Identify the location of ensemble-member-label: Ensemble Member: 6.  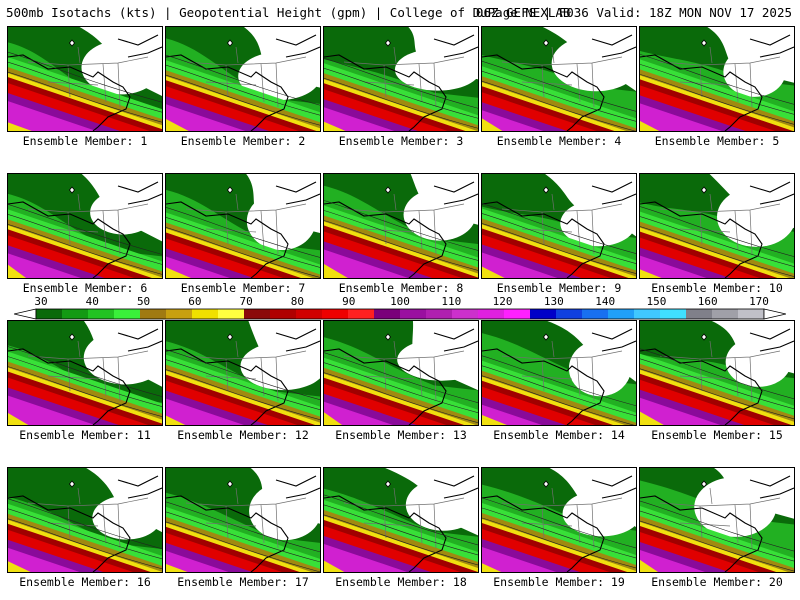
(85, 288).